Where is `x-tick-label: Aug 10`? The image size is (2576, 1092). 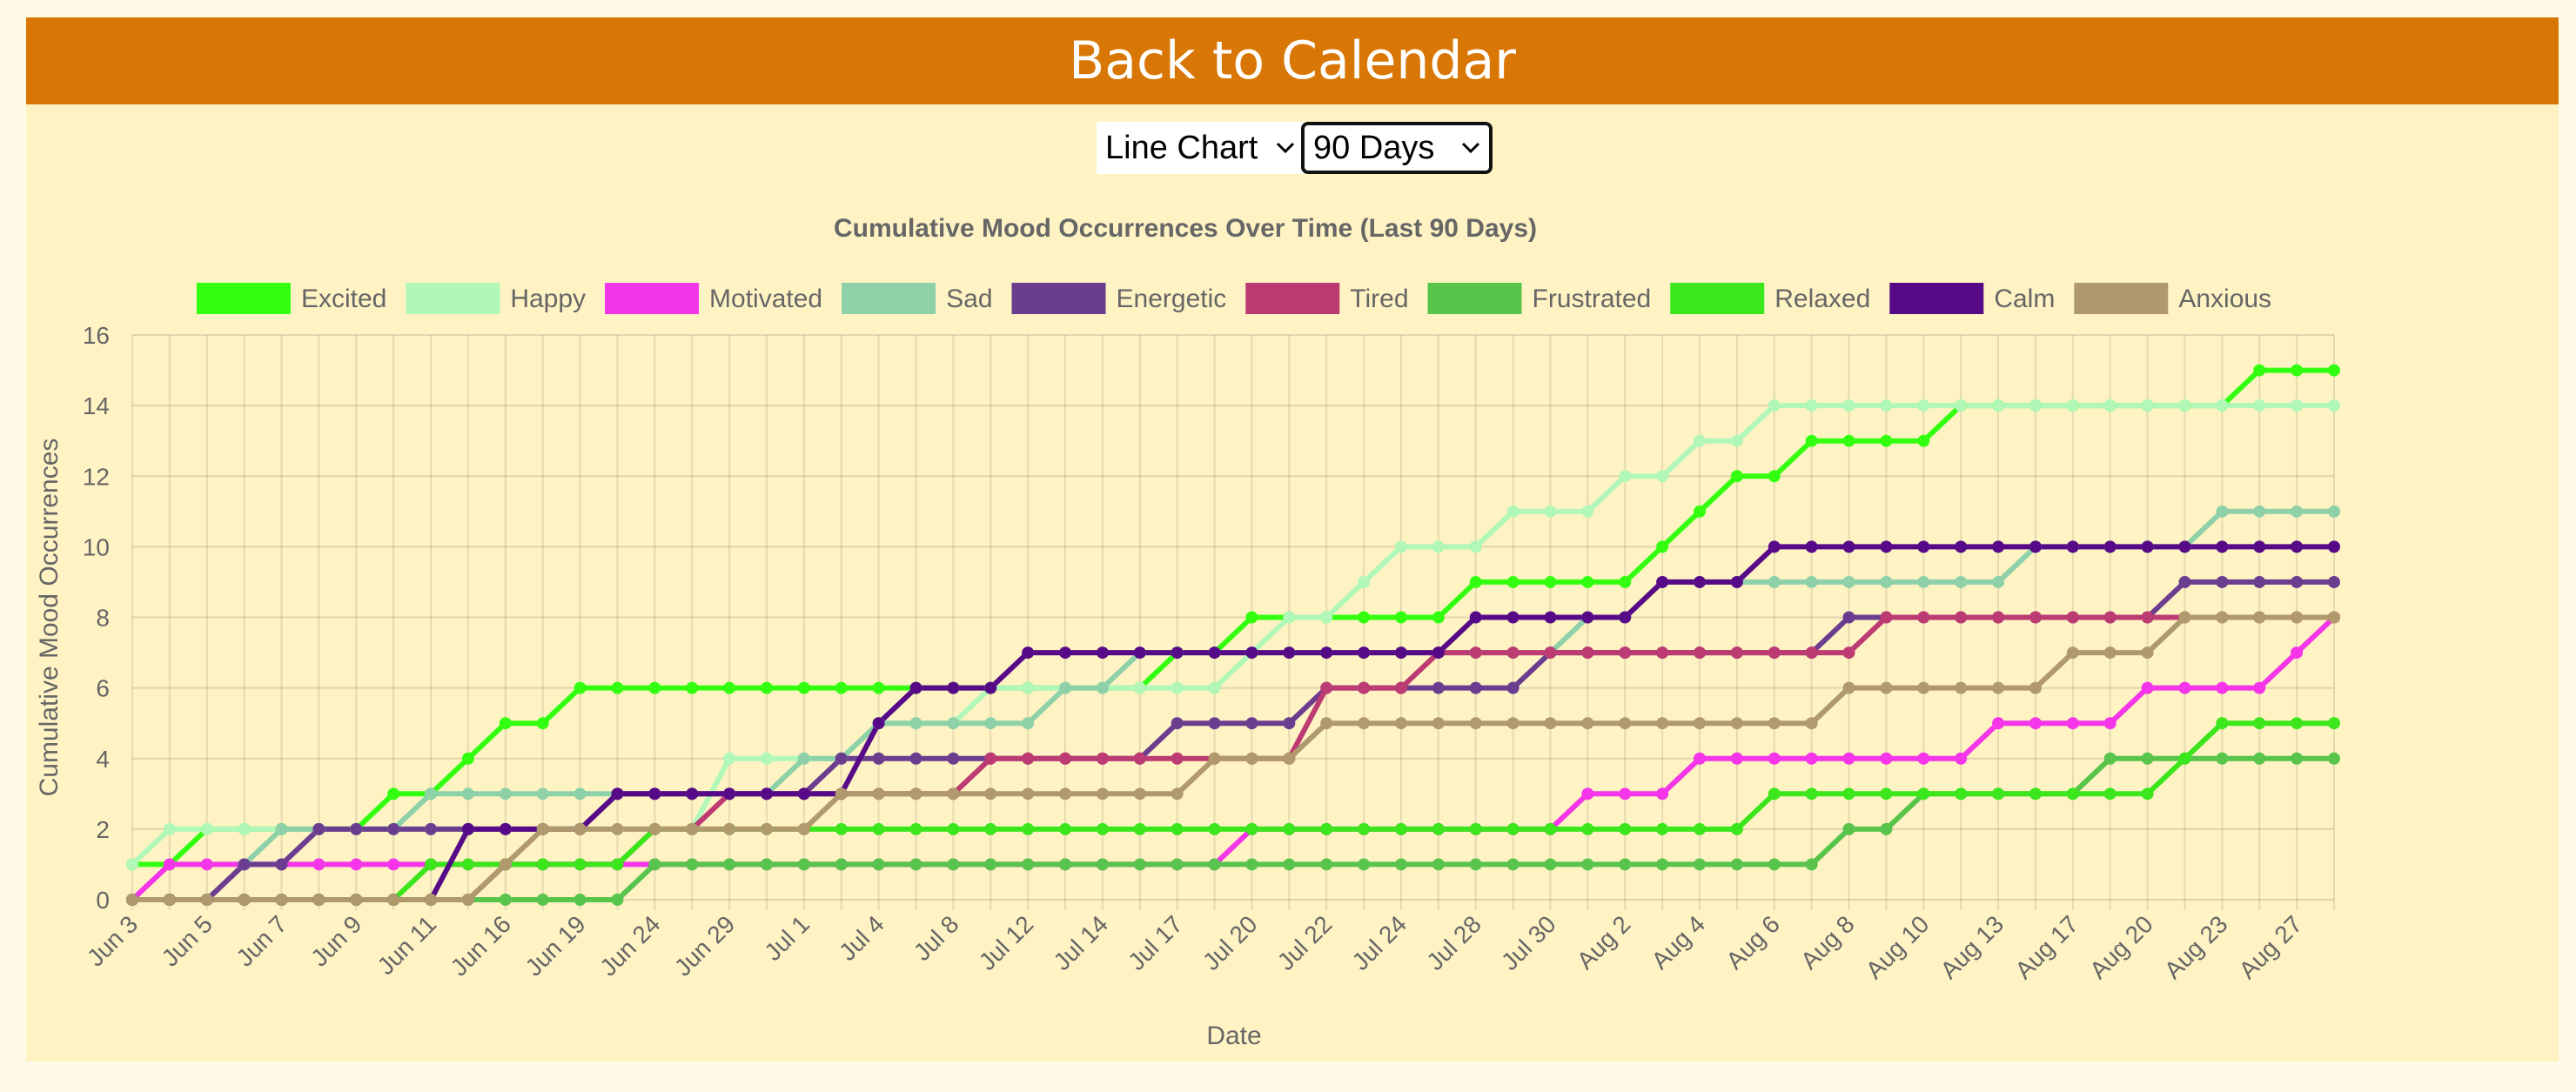
x-tick-label: Aug 10 is located at coordinates (1898, 947).